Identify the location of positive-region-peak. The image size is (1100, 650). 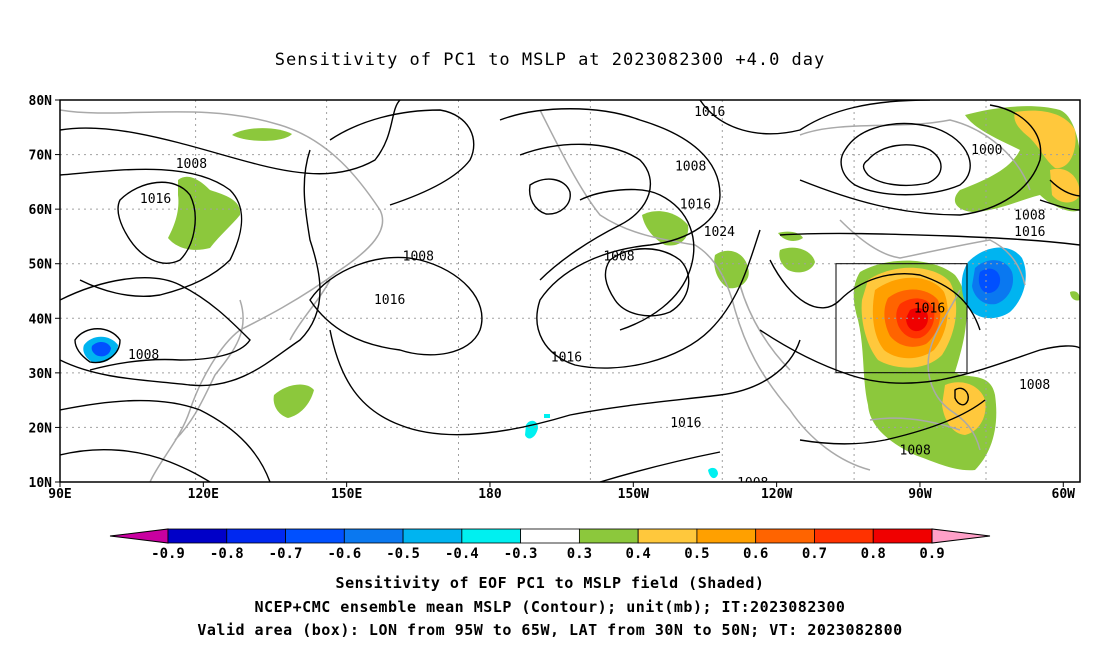
(917, 319).